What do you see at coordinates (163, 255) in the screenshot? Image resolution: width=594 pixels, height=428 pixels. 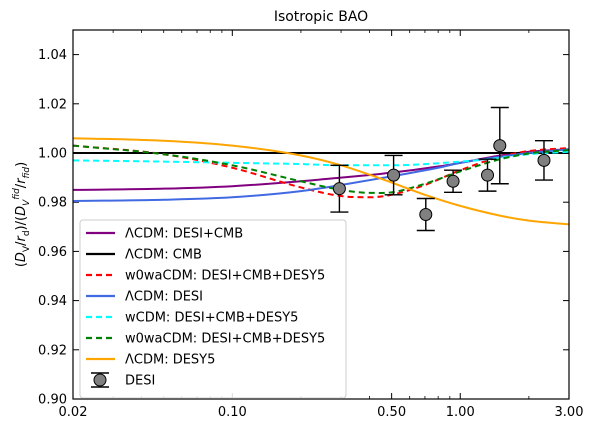 I see `legend-label: ΛCDM: CMB` at bounding box center [163, 255].